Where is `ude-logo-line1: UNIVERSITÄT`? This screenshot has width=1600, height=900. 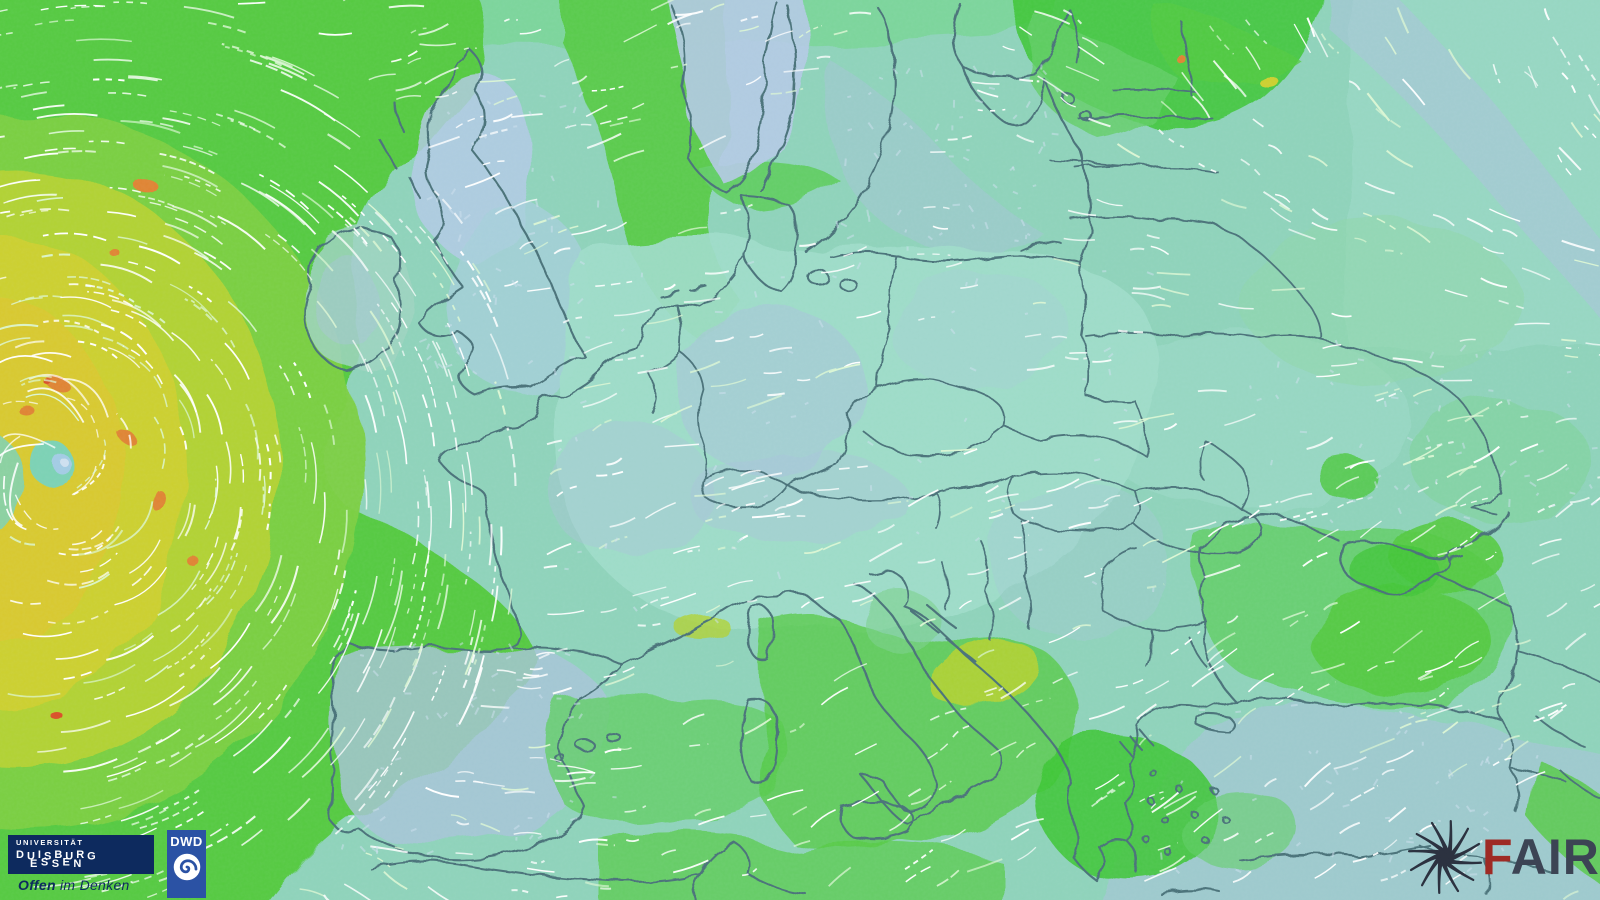 ude-logo-line1: UNIVERSITÄT is located at coordinates (50, 842).